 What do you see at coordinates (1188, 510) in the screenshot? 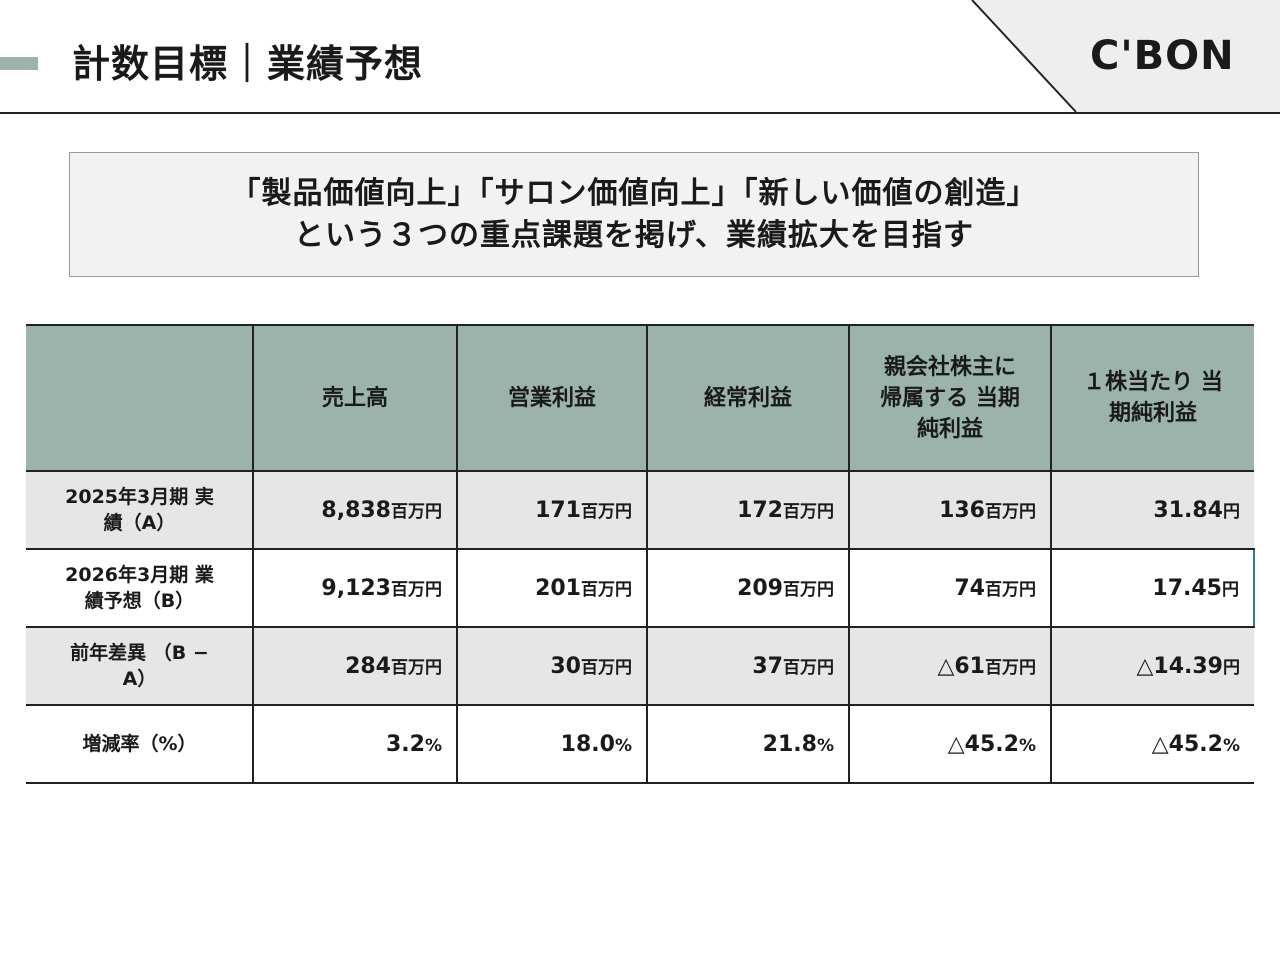
I see `cell-value: 31.84` at bounding box center [1188, 510].